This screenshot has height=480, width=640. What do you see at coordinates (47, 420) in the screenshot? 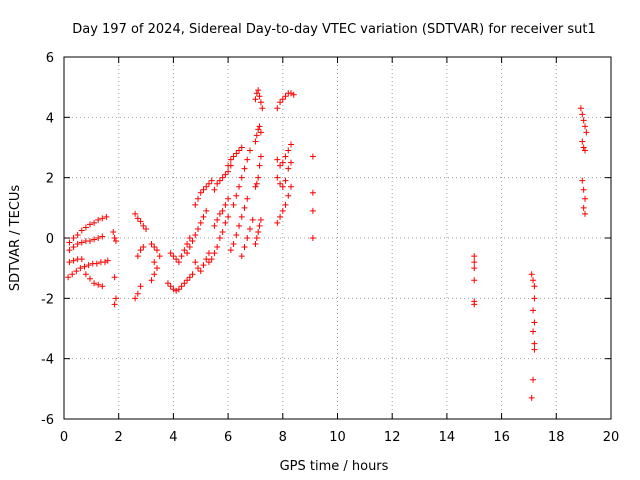
I see `y-tick-label: -6` at bounding box center [47, 420].